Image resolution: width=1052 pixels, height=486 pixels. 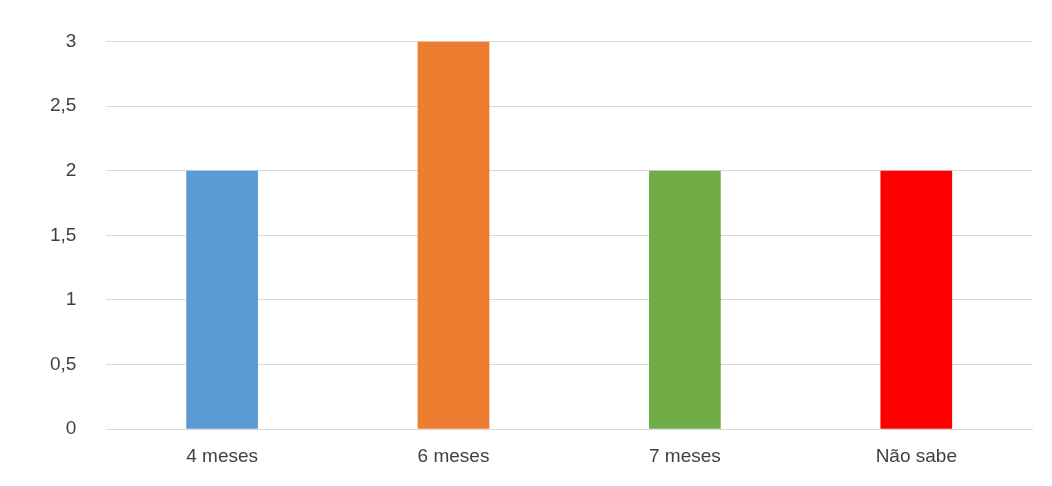 I want to click on x-tick-label: Não sabe, so click(x=916, y=455).